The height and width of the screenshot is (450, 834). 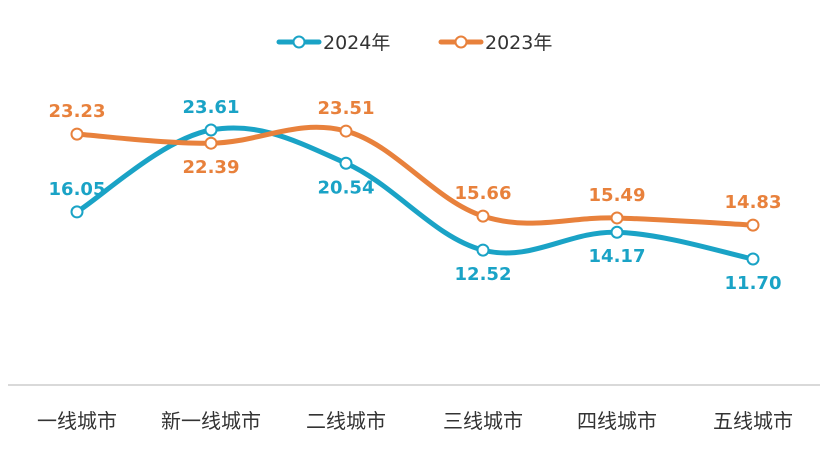 I want to click on x-tick-label: 新一线城市, so click(x=211, y=421).